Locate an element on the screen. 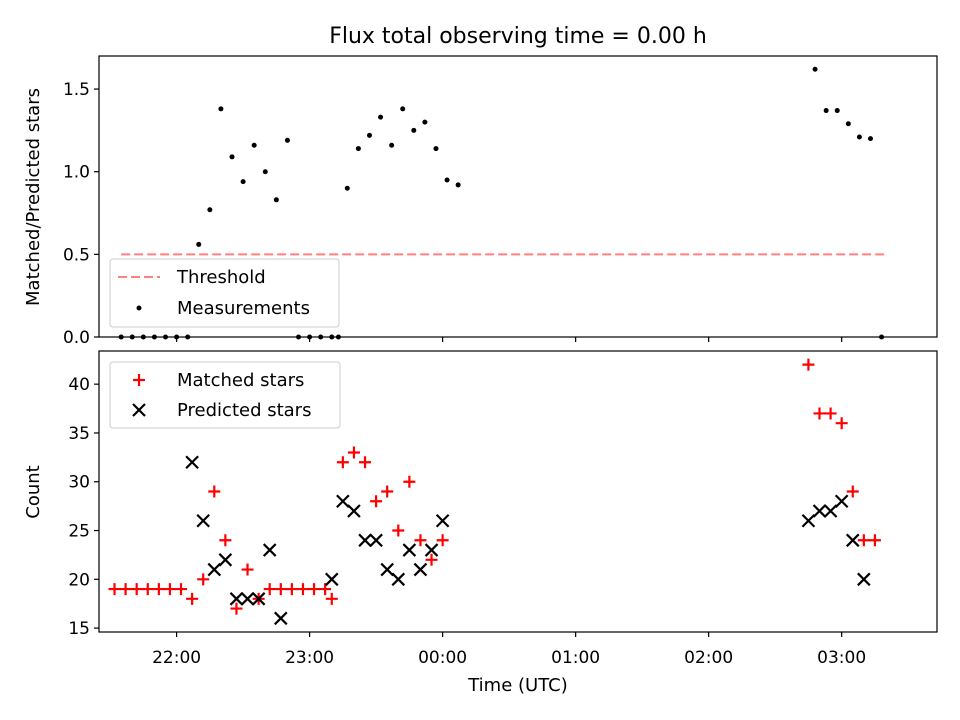  y-tick-label: 1.5 is located at coordinates (76, 90).